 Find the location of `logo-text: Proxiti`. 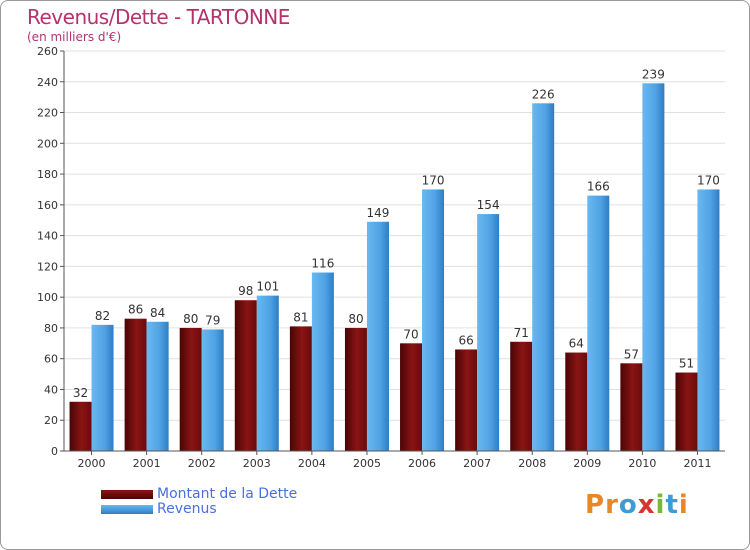

logo-text: Proxiti is located at coordinates (637, 505).